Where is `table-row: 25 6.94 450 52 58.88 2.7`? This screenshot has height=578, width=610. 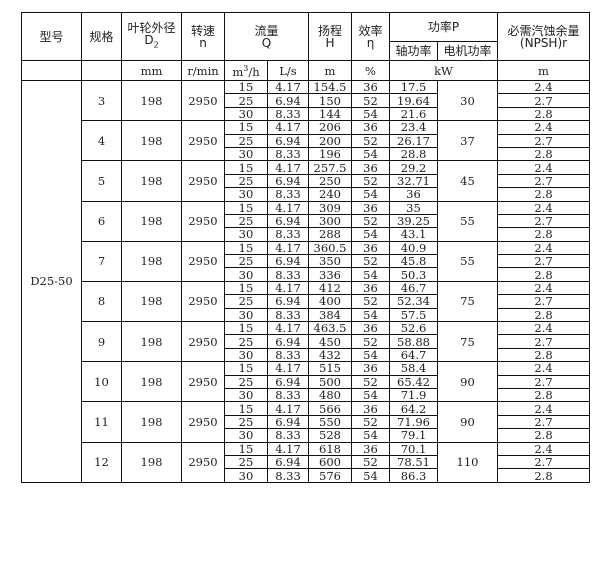
table-row: 25 6.94 450 52 58.88 2.7 is located at coordinates (306, 341).